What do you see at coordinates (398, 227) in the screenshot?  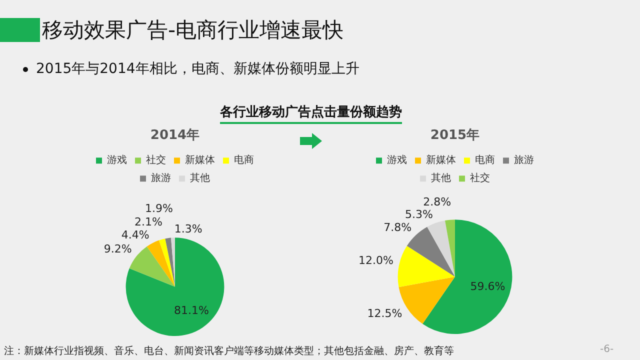 I see `data-label: 7.8%` at bounding box center [398, 227].